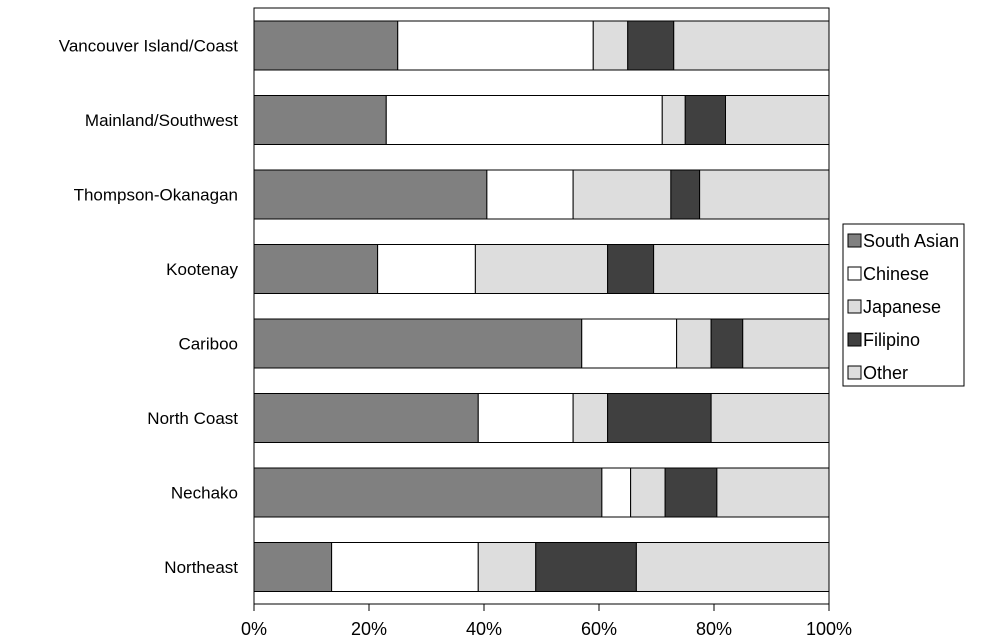 The image size is (994, 641). Describe the element at coordinates (208, 344) in the screenshot. I see `category-label: Cariboo` at that location.